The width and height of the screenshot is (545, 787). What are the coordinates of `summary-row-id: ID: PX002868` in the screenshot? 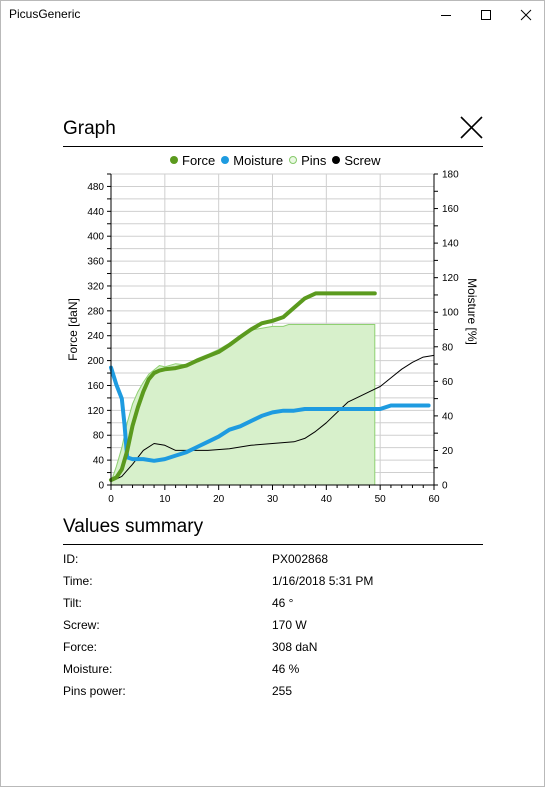 It's located at (273, 561).